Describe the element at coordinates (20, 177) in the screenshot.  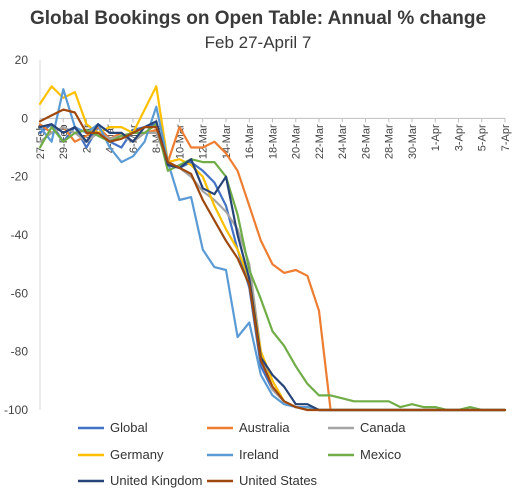
I see `y-tick-label: -20` at that location.